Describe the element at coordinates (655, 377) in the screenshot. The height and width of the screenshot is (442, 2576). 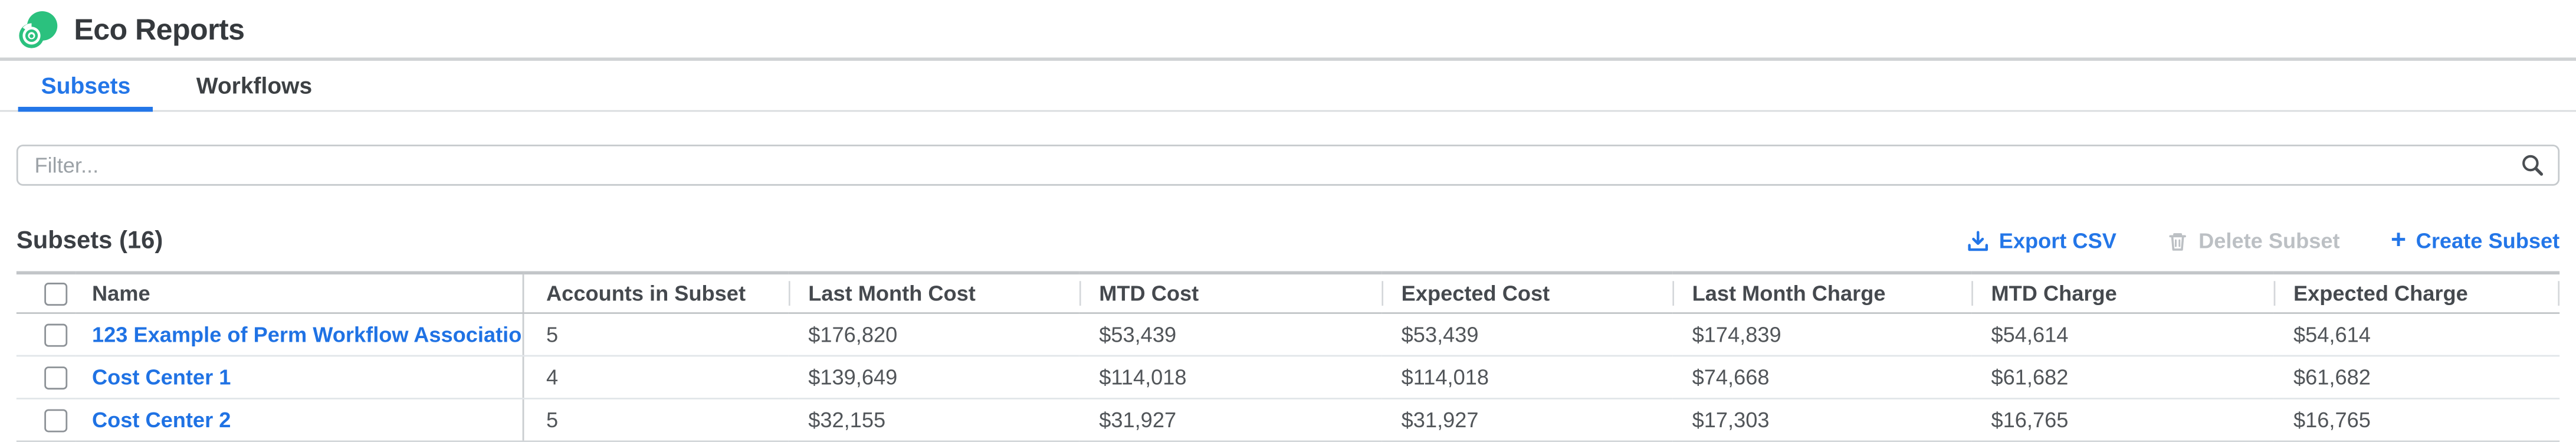
I see `accounts-cell: 4` at that location.